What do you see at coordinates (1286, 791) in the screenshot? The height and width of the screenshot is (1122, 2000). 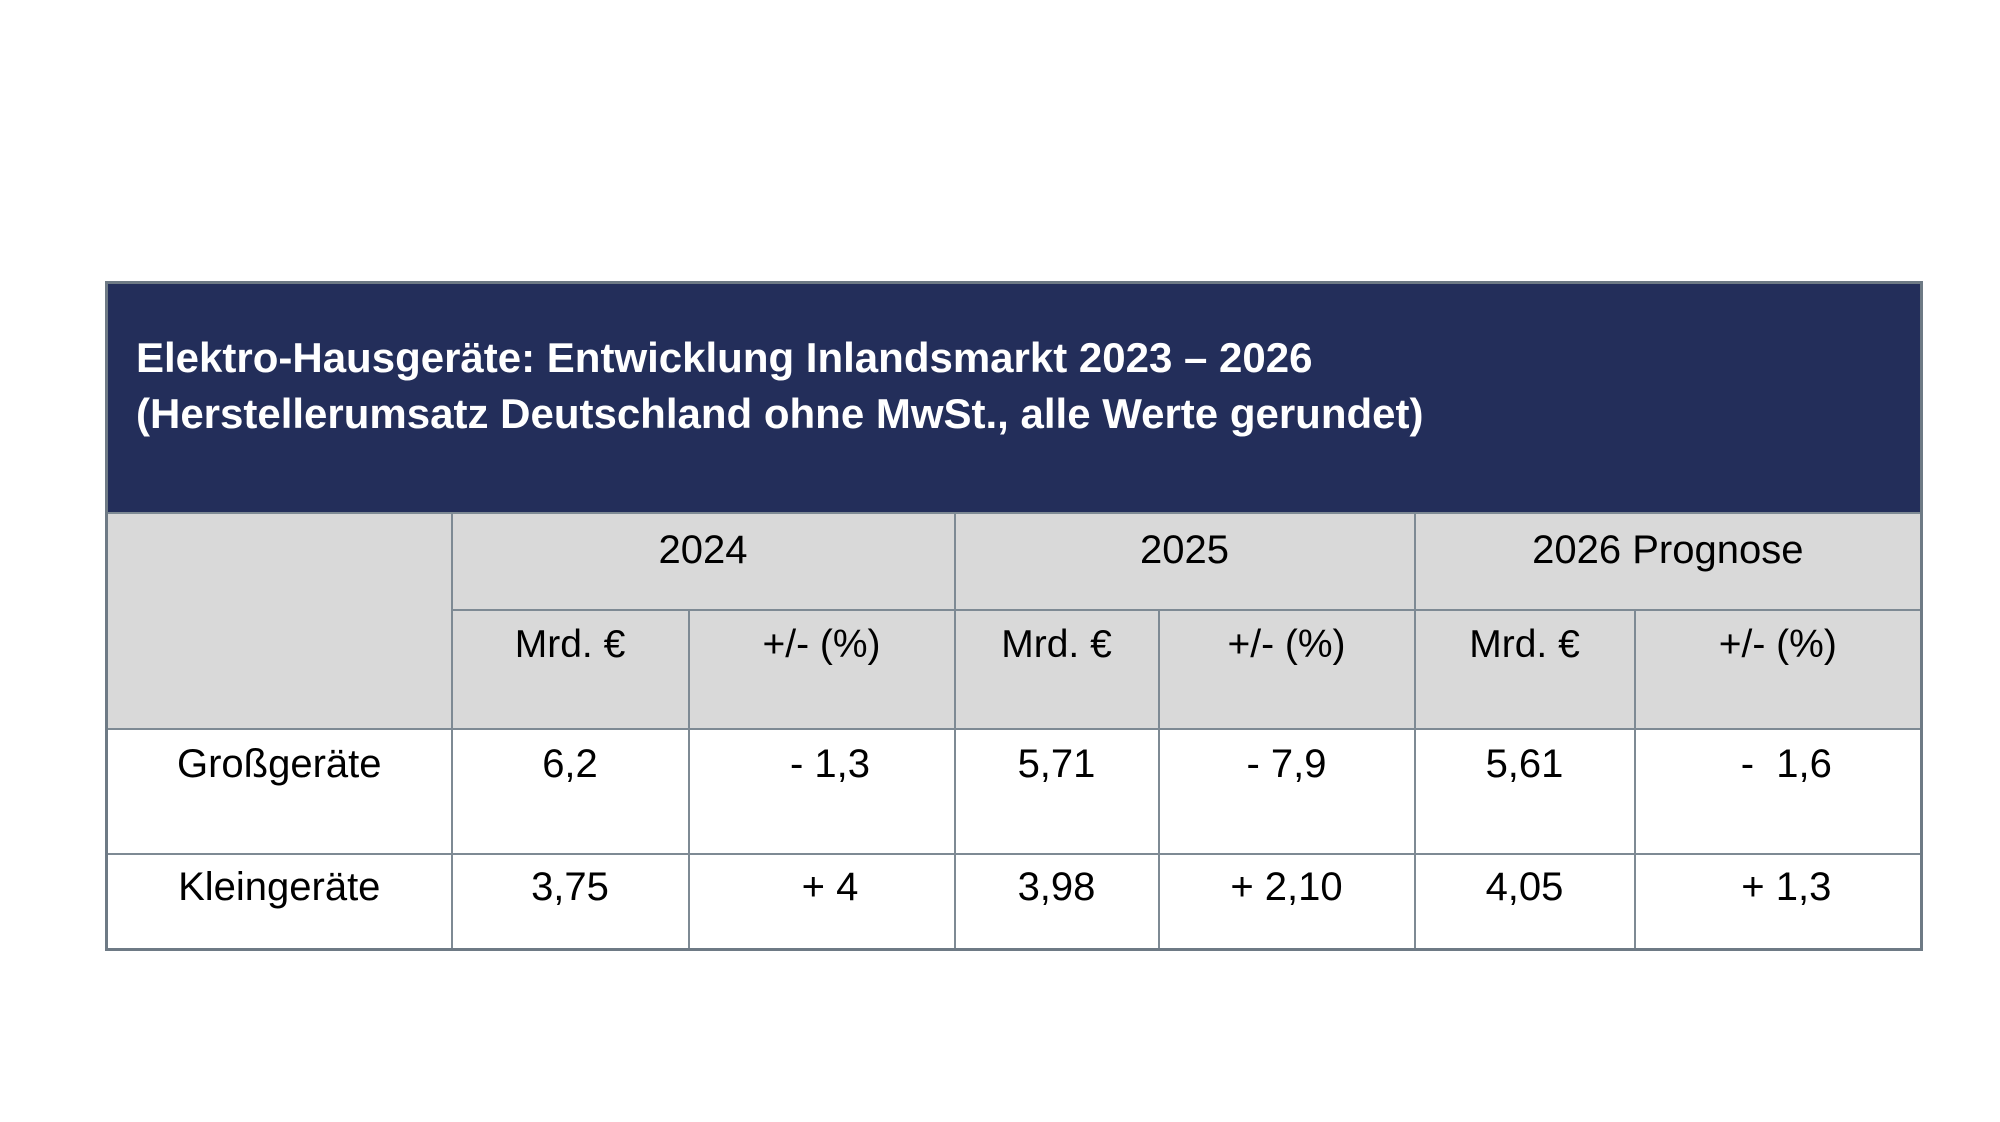 I see `cell-grossgeraete-2025-pct: - 7,9` at bounding box center [1286, 791].